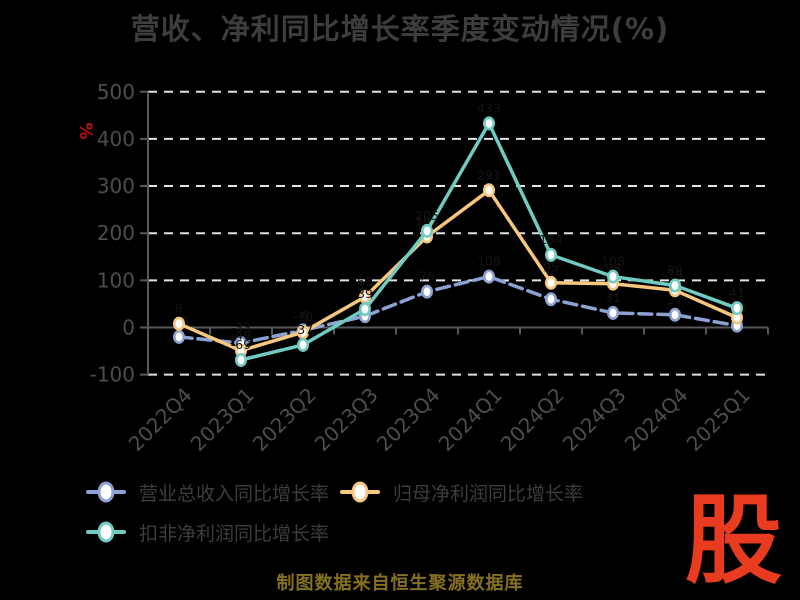  Describe the element at coordinates (116, 233) in the screenshot. I see `y-tick-label: 200` at that location.